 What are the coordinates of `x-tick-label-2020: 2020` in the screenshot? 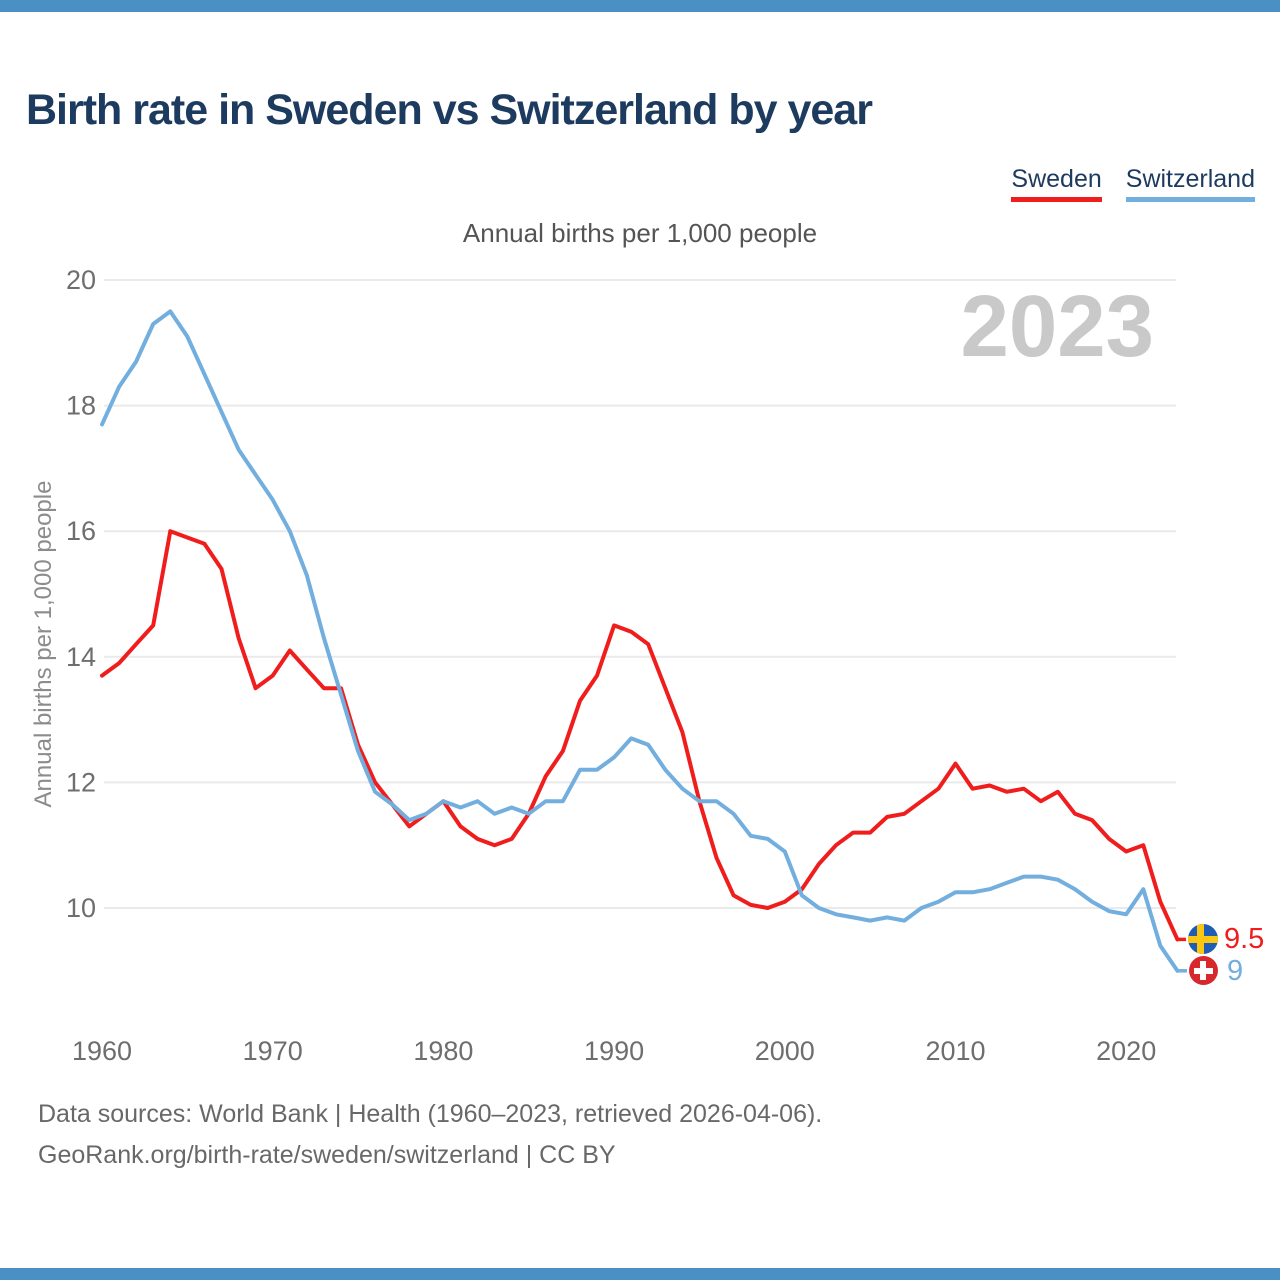 It's located at (1126, 1051).